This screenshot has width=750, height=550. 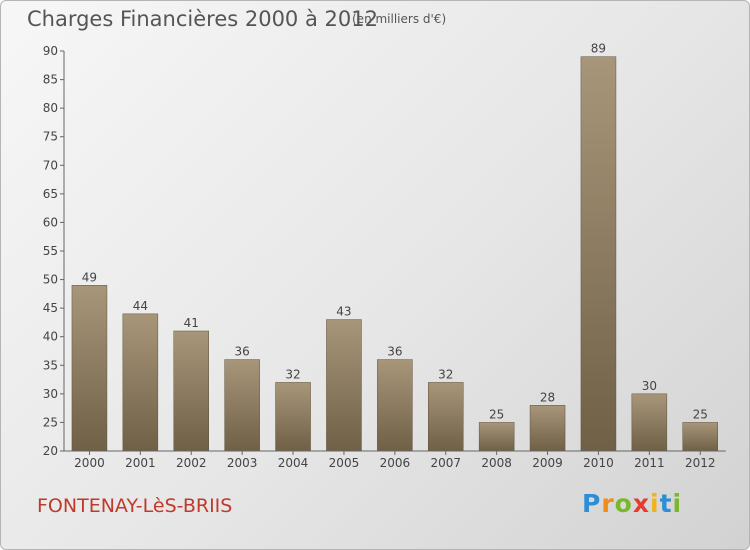 What do you see at coordinates (649, 463) in the screenshot?
I see `x-tick-label: 2011` at bounding box center [649, 463].